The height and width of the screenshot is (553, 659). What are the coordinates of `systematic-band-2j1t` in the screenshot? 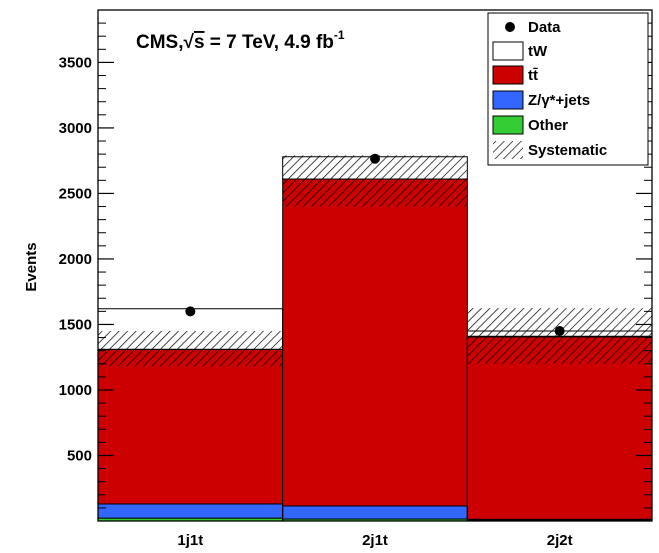 It's located at (375, 181).